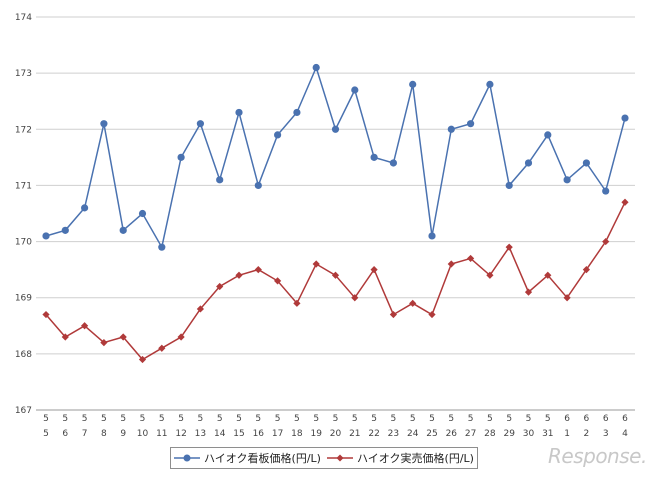 The height and width of the screenshot is (477, 672). I want to click on x-tick-day-label: 3, so click(606, 434).